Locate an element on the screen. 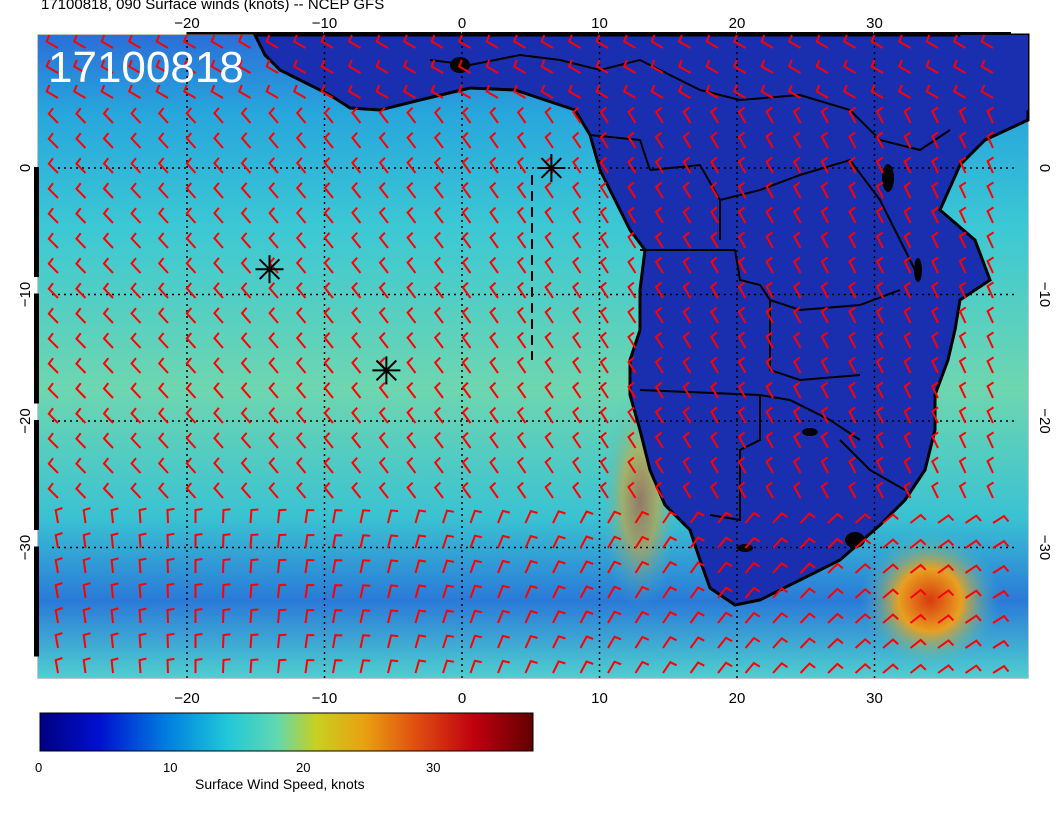  lon-tick-label-top: −20 is located at coordinates (186, 23).